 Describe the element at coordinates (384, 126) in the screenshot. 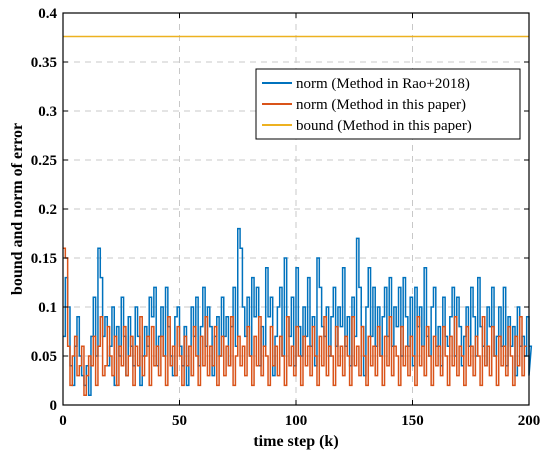

I see `legend-label: bound (Method in this paper)` at that location.